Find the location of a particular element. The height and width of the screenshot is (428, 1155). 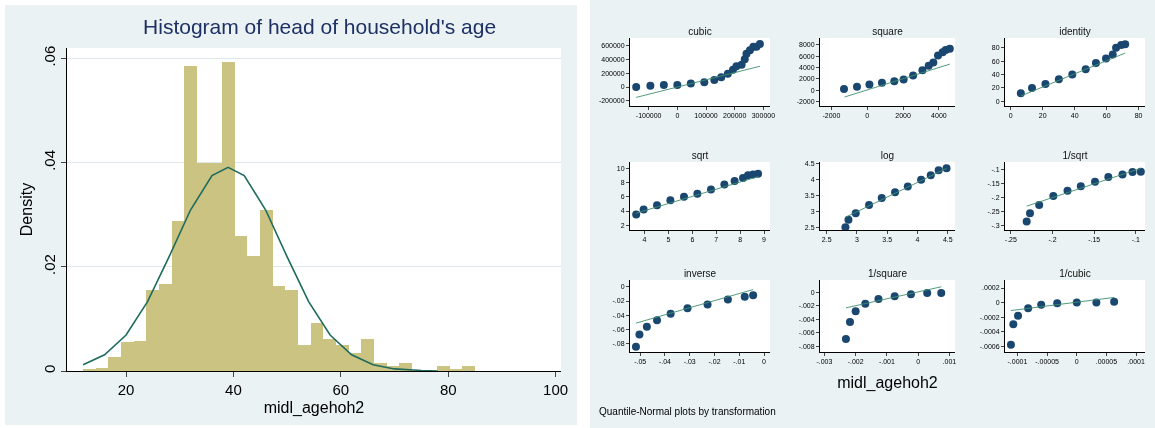

y-tick-label: .06 is located at coordinates (49, 56).